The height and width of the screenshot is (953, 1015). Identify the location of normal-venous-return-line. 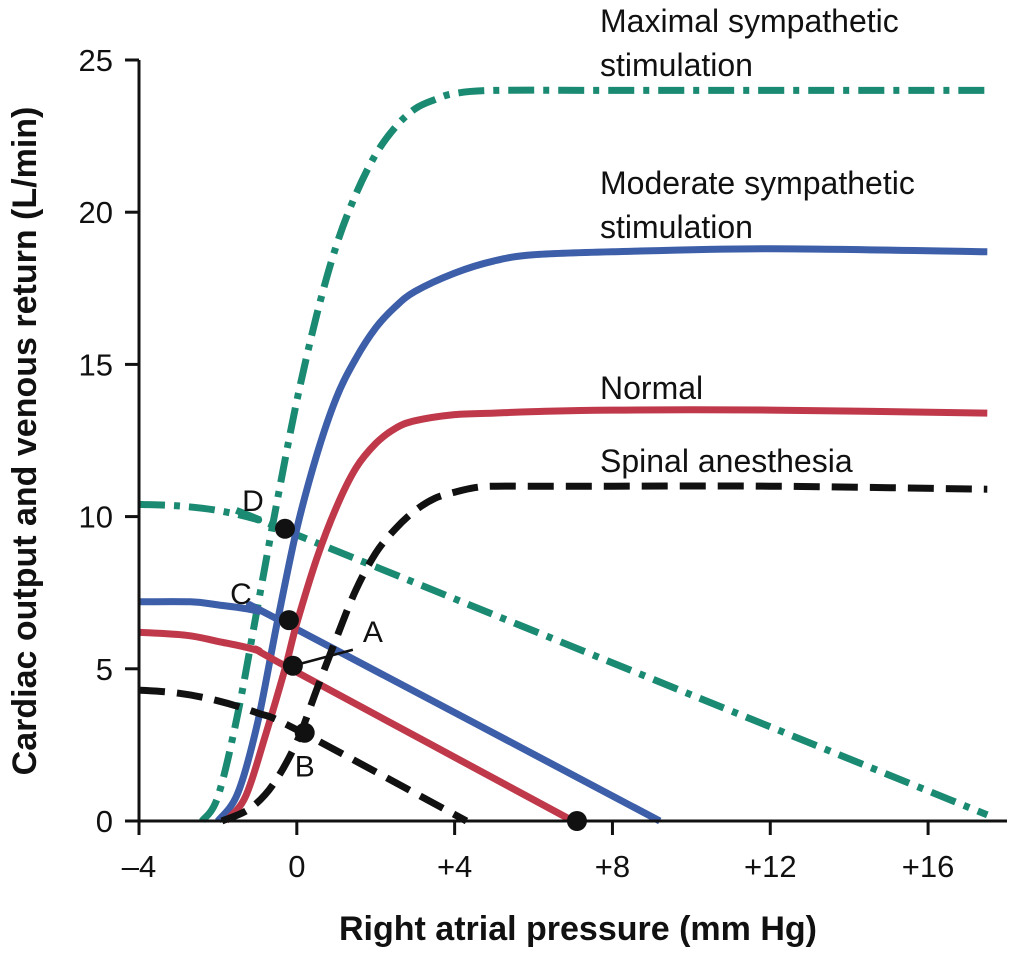
(356, 726).